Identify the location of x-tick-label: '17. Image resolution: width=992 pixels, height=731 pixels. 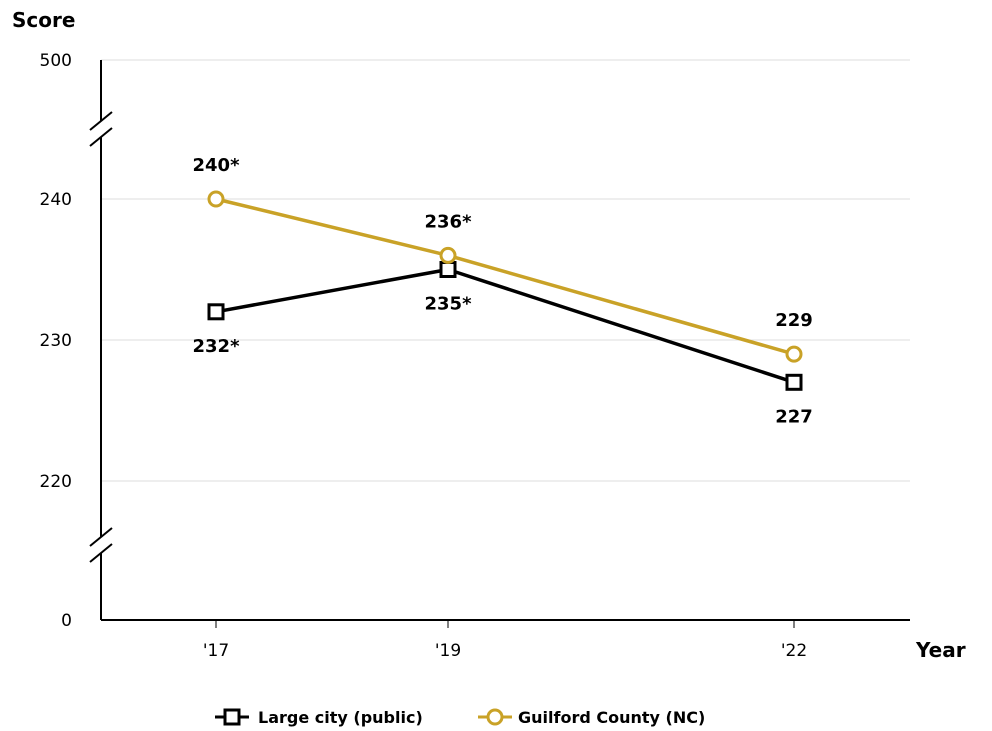
(216, 651).